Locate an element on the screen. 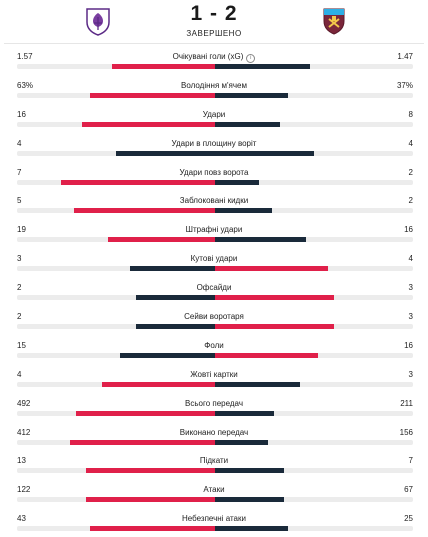  home-stat-value: 19 is located at coordinates (21, 230).